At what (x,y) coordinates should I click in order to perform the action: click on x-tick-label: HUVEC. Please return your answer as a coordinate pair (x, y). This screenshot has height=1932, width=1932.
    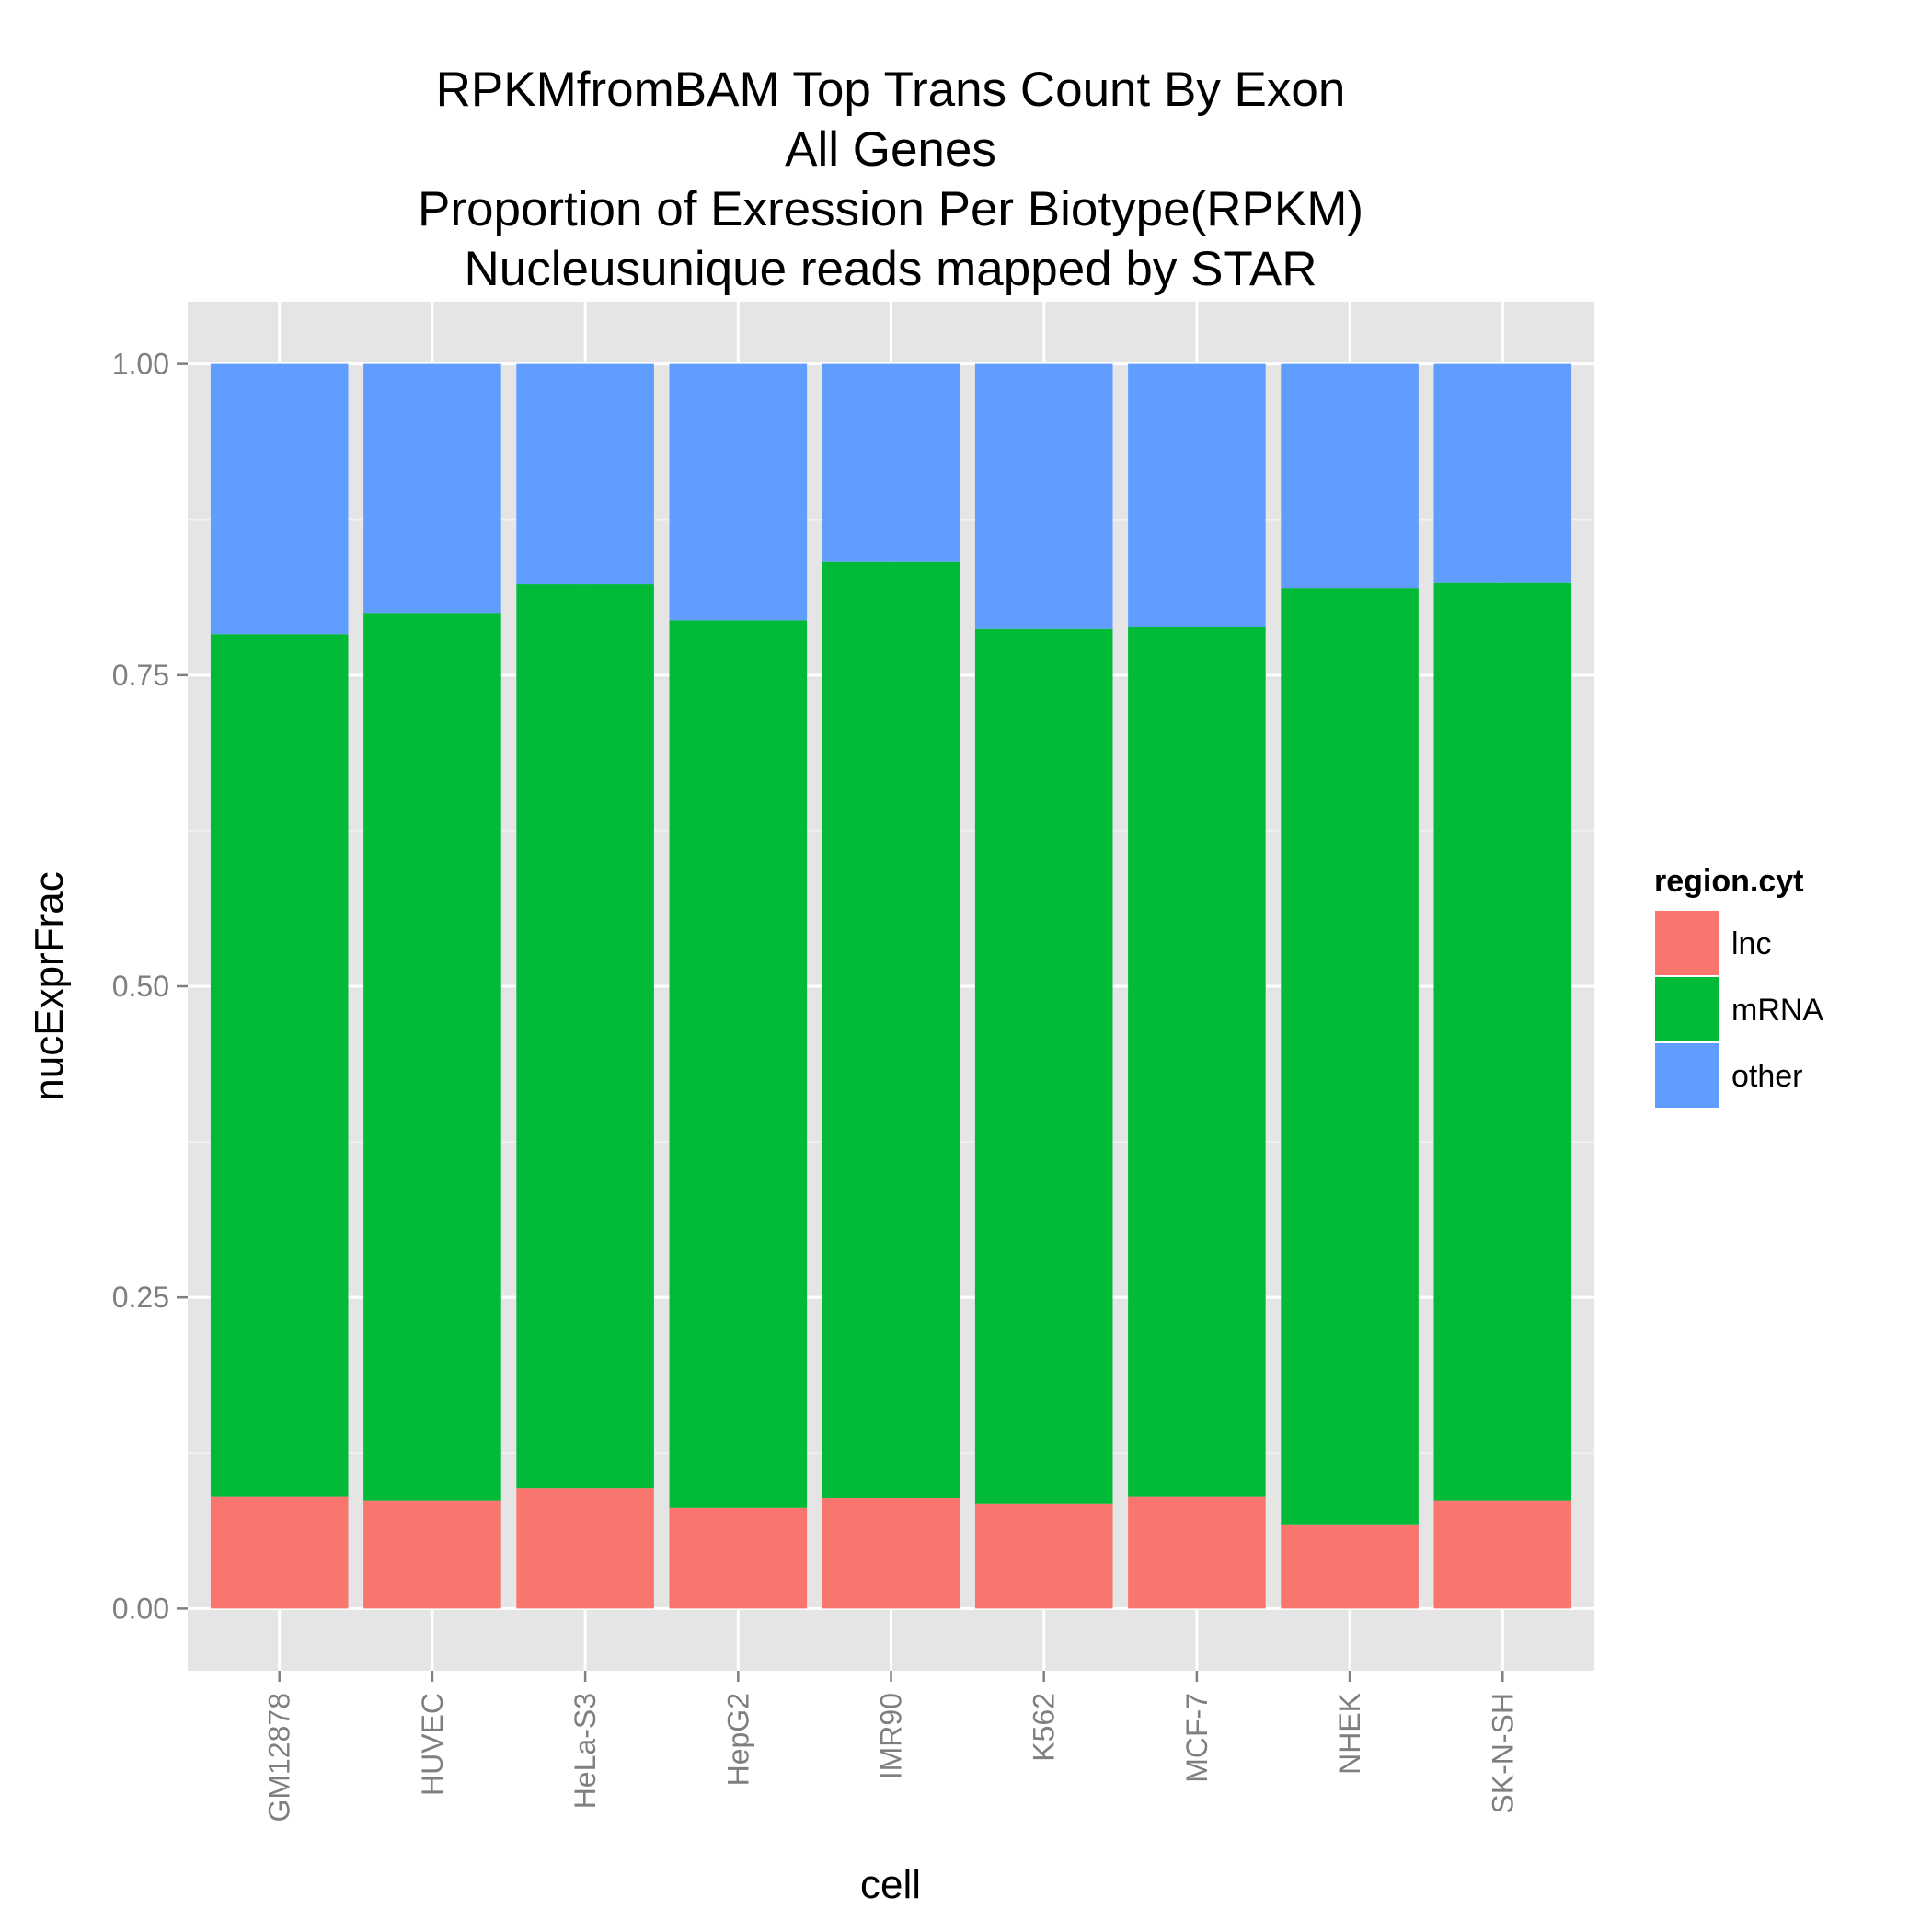
    Looking at the image, I should click on (432, 1744).